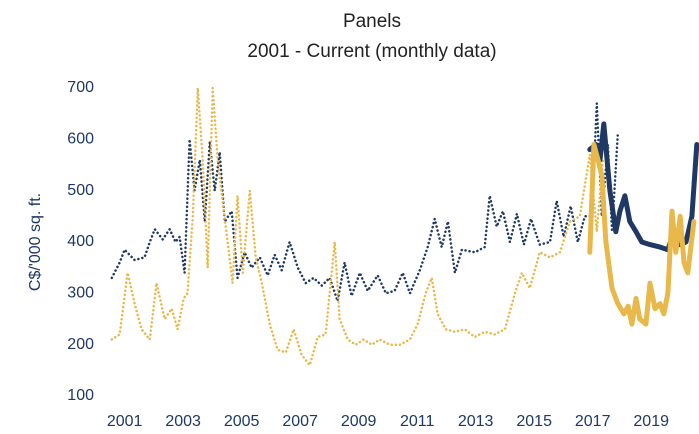  Describe the element at coordinates (476, 421) in the screenshot. I see `x-tick-label: 2013` at that location.